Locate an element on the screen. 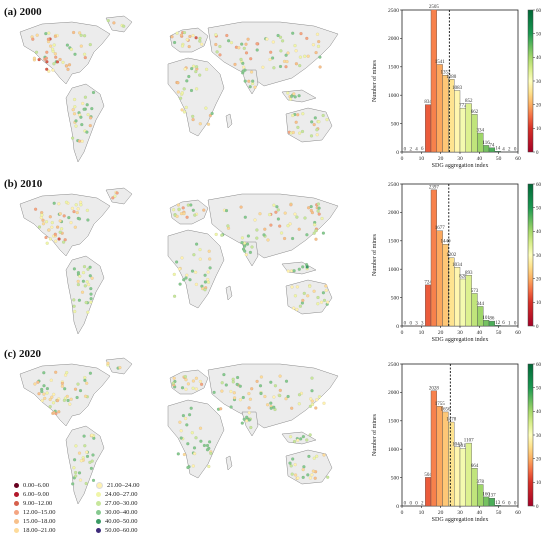 The image size is (550, 542). bar-value-label: 2028 is located at coordinates (434, 388).